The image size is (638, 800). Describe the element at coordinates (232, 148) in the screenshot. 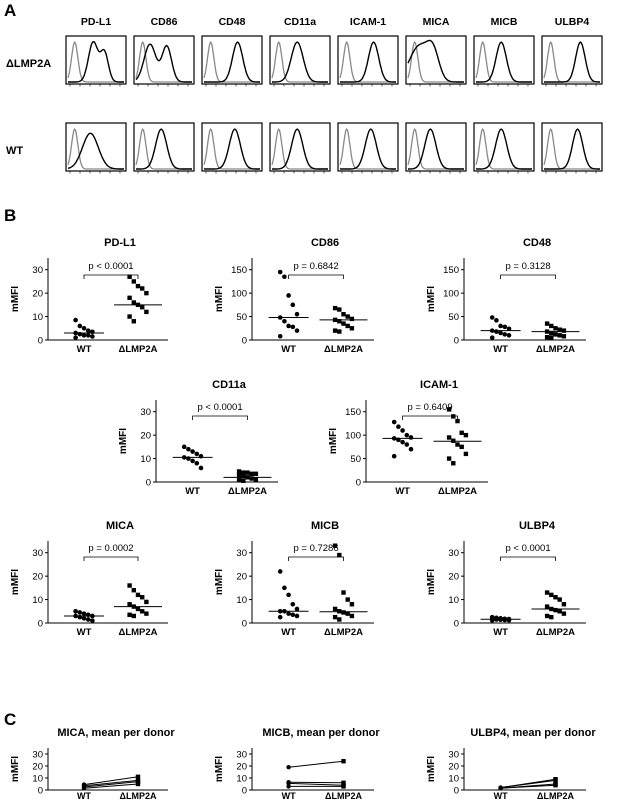

I see `histogram-cd48-wt` at that location.